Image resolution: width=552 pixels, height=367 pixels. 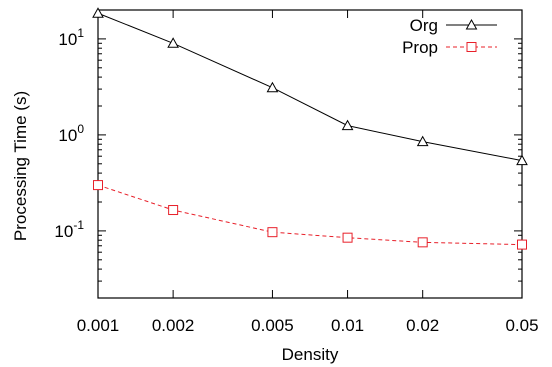 What do you see at coordinates (422, 325) in the screenshot?
I see `x-tick-label: 0.02` at bounding box center [422, 325].